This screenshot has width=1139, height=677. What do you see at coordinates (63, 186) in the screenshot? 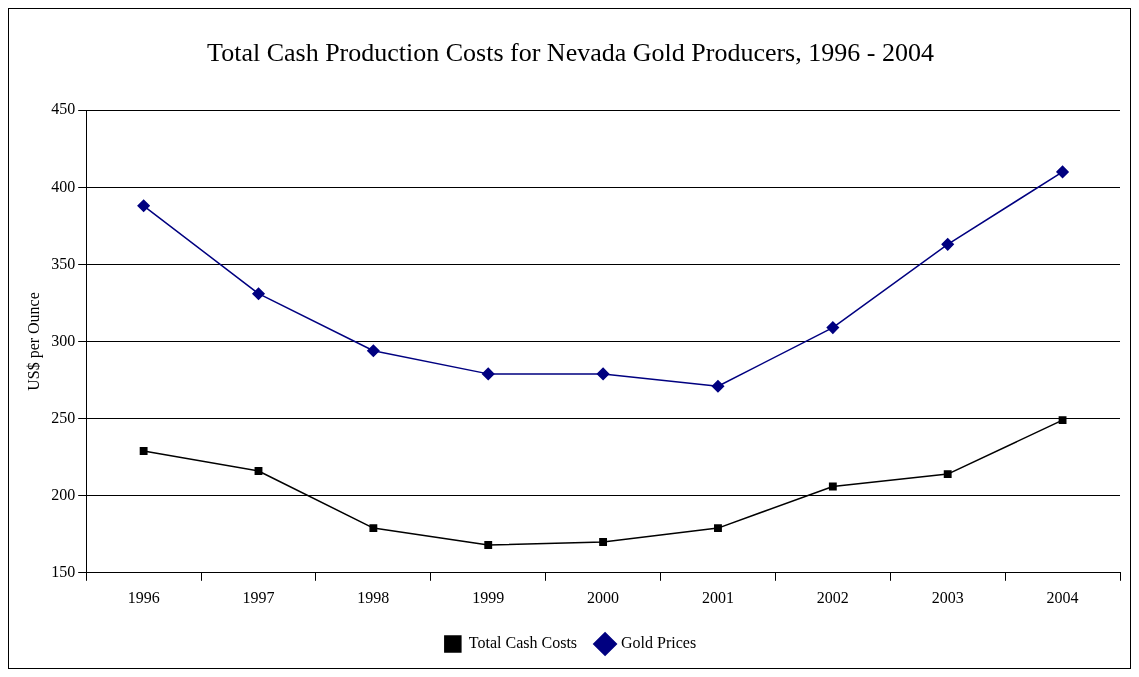
I see `y-tick-label: 400` at bounding box center [63, 186].